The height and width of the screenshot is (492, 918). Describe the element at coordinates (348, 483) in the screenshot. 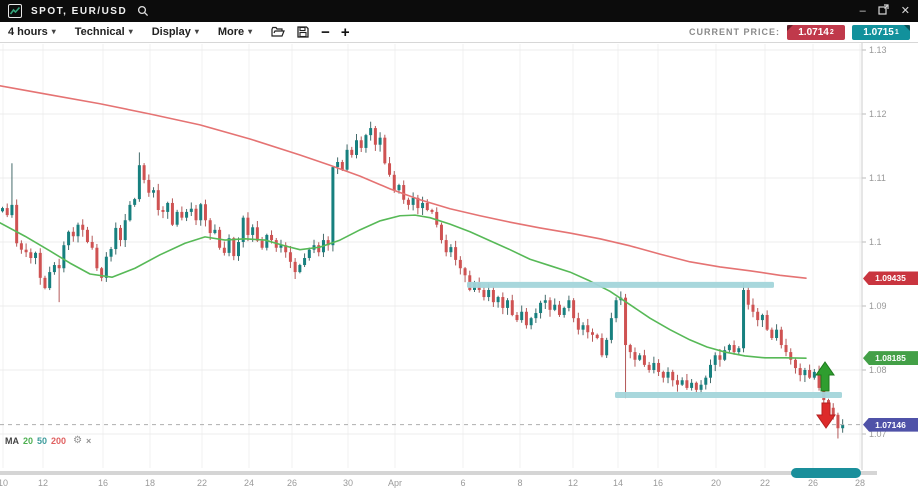

I see `x-axis-label: 30` at that location.